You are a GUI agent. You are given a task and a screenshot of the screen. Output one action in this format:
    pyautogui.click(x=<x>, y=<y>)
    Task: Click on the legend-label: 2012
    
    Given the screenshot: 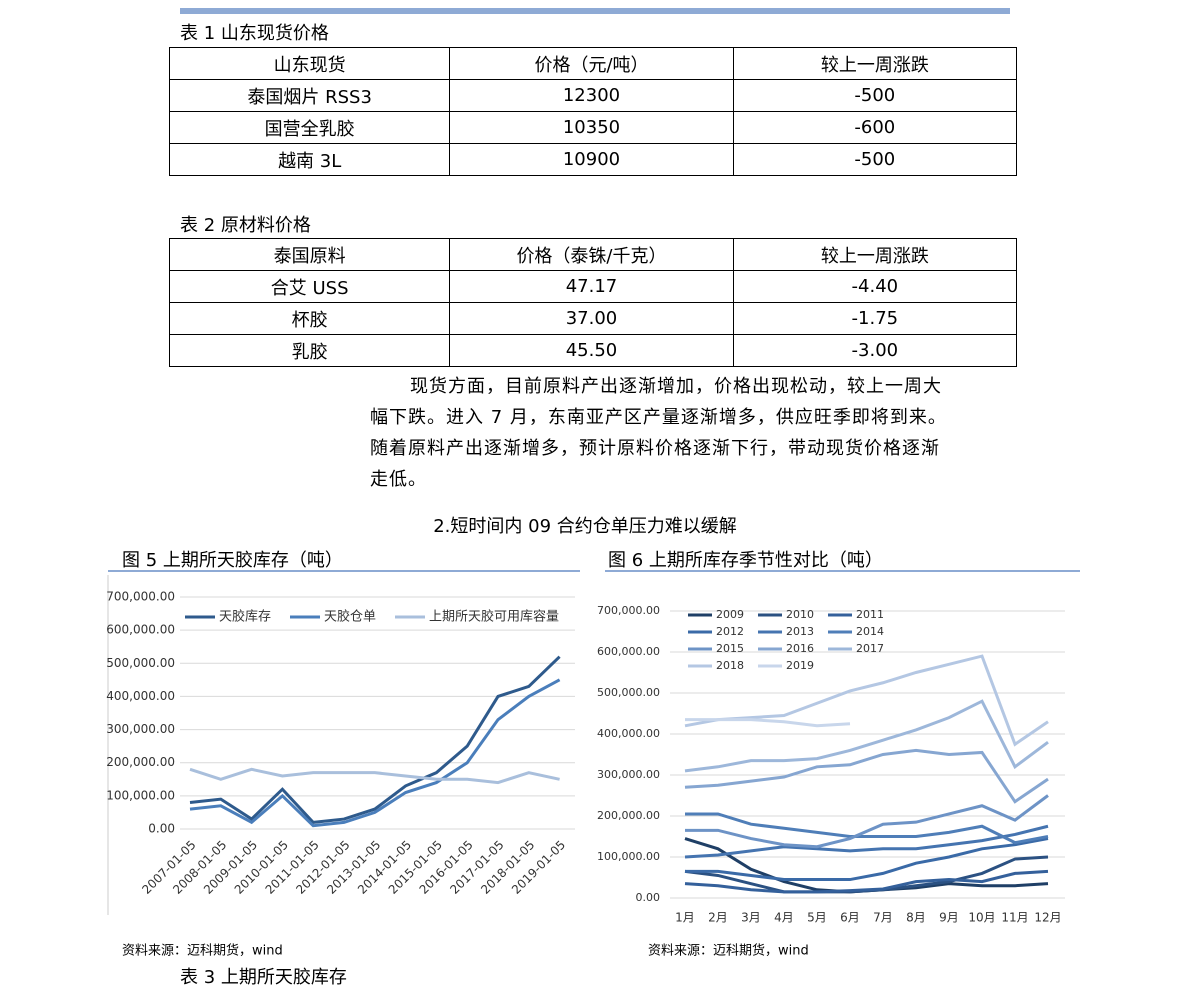 What is the action you would take?
    pyautogui.click(x=730, y=631)
    